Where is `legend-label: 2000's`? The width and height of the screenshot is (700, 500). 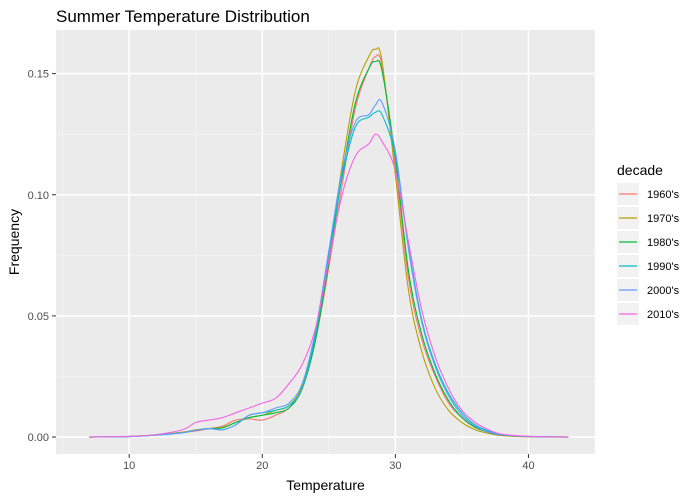
legend-label: 2000's is located at coordinates (663, 291).